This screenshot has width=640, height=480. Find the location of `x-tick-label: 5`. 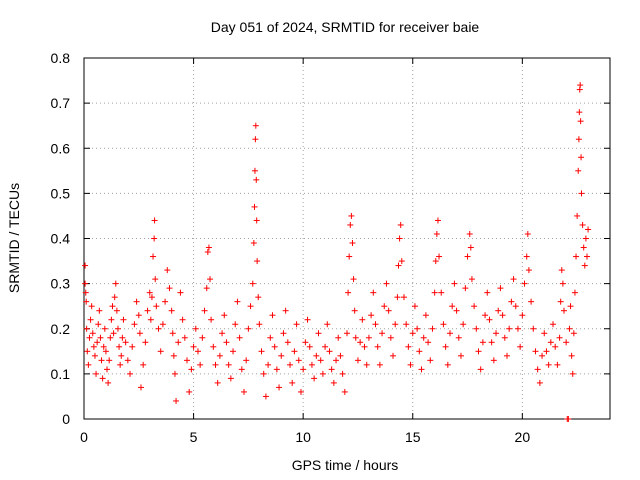

x-tick-label: 5 is located at coordinates (194, 437).